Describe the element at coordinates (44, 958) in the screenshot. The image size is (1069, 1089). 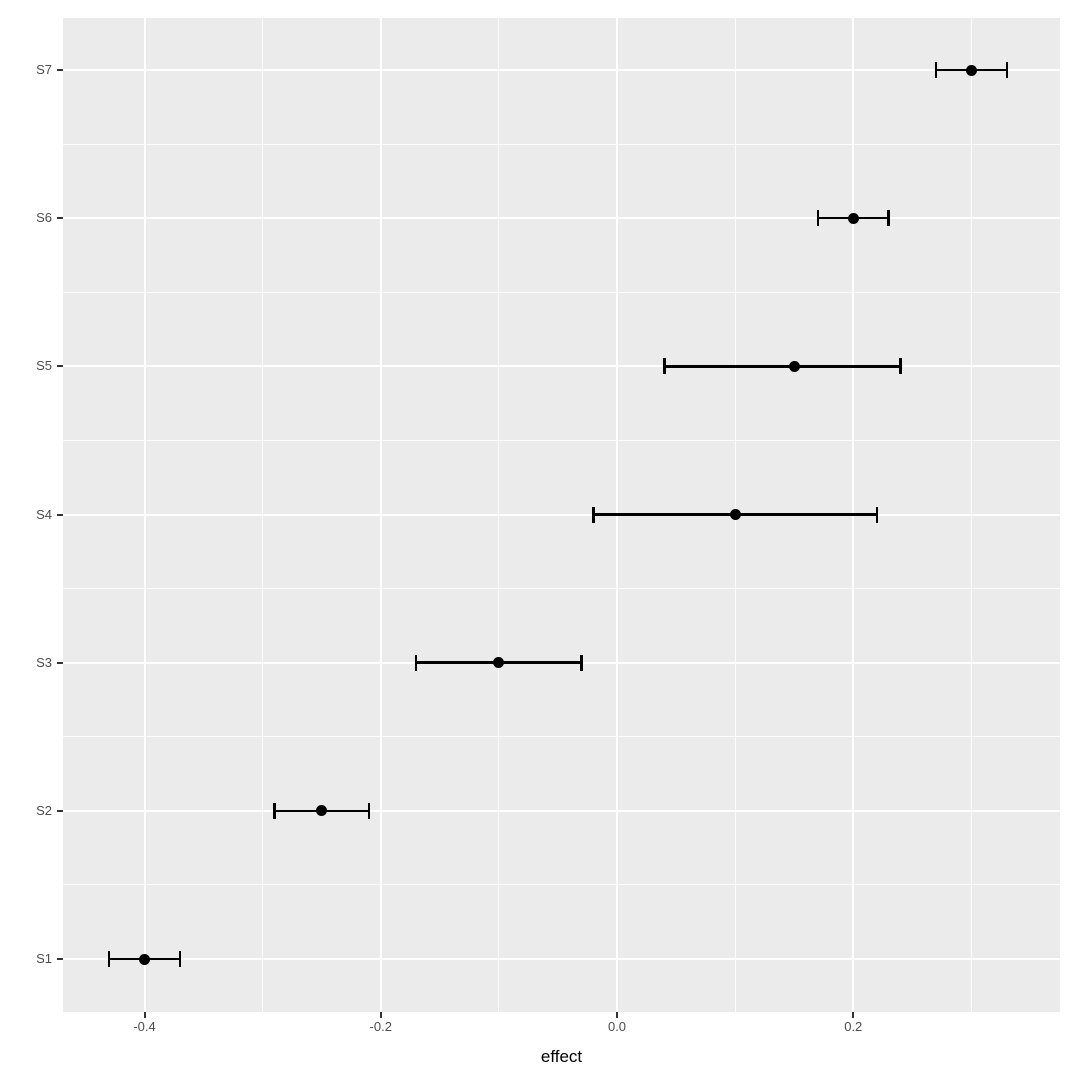
I see `y-axis-label-s1: S1` at that location.